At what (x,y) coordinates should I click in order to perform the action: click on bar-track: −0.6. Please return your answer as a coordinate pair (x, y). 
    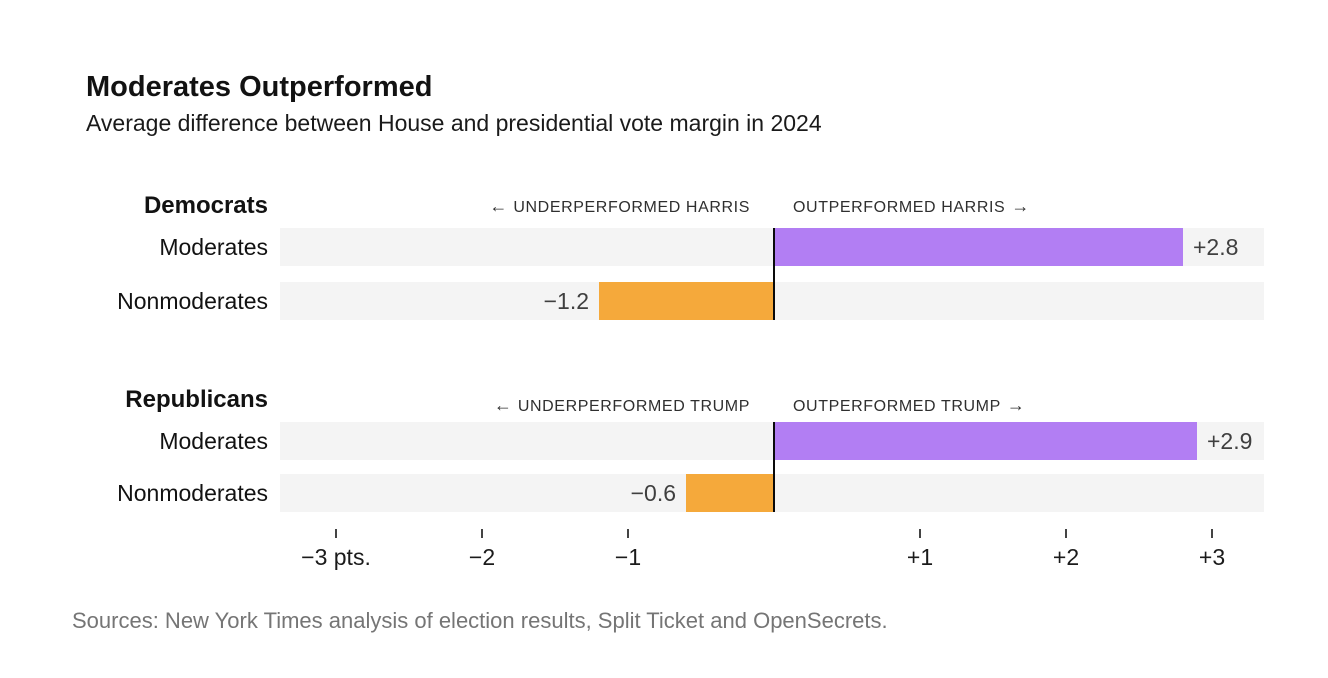
    Looking at the image, I should click on (772, 493).